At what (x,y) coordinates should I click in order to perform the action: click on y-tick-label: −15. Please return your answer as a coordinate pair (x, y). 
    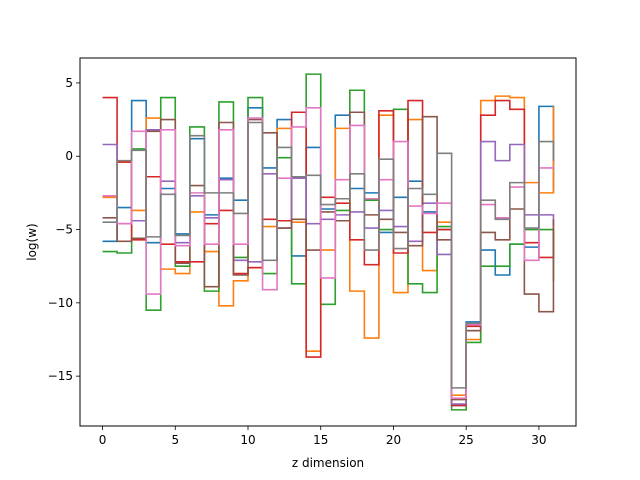
    Looking at the image, I should click on (60, 376).